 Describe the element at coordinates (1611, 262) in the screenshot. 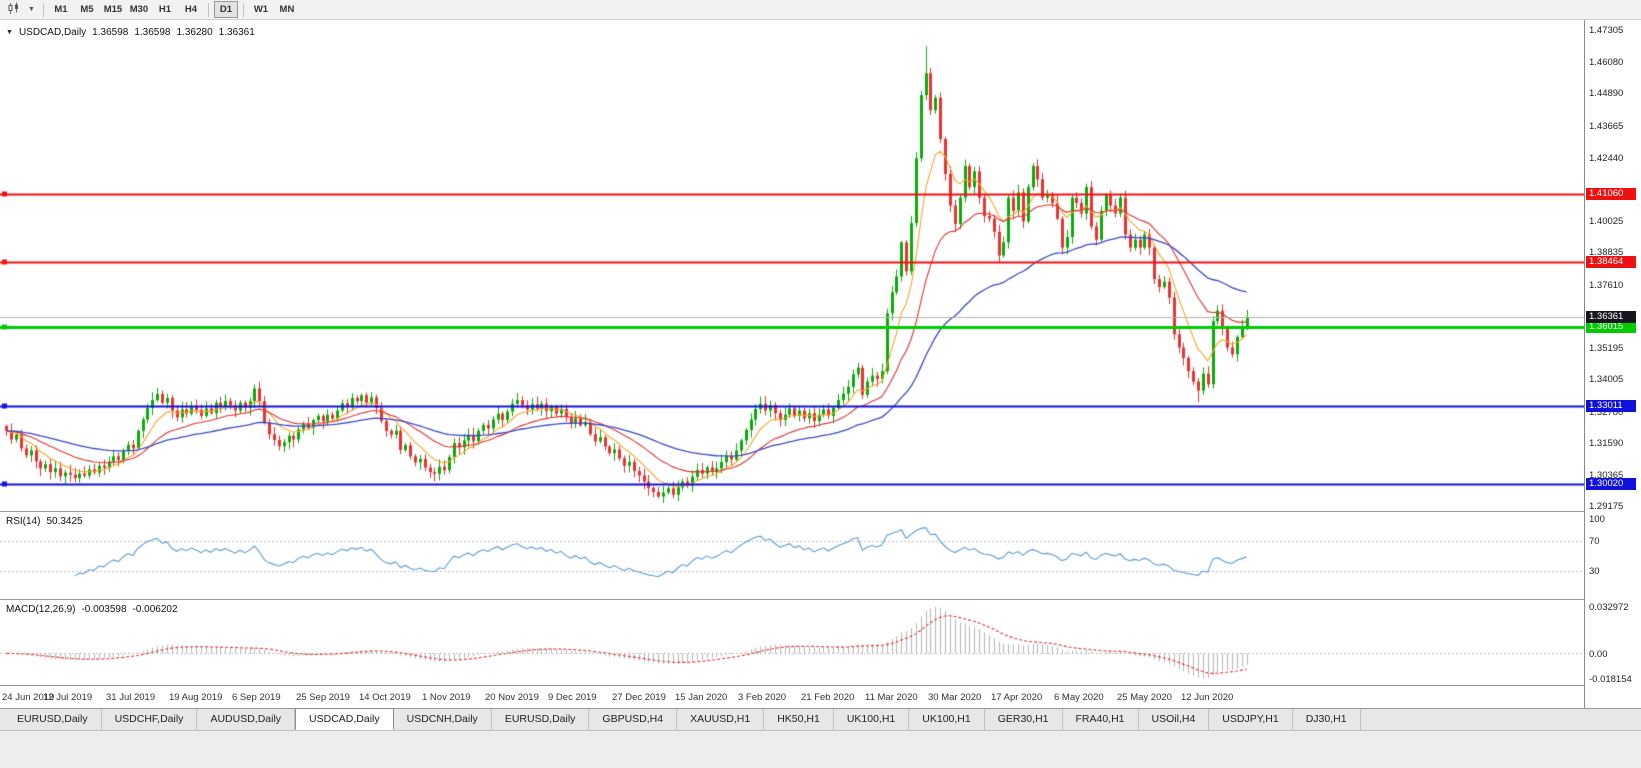

I see `hline-price-tag: 1.38464` at that location.